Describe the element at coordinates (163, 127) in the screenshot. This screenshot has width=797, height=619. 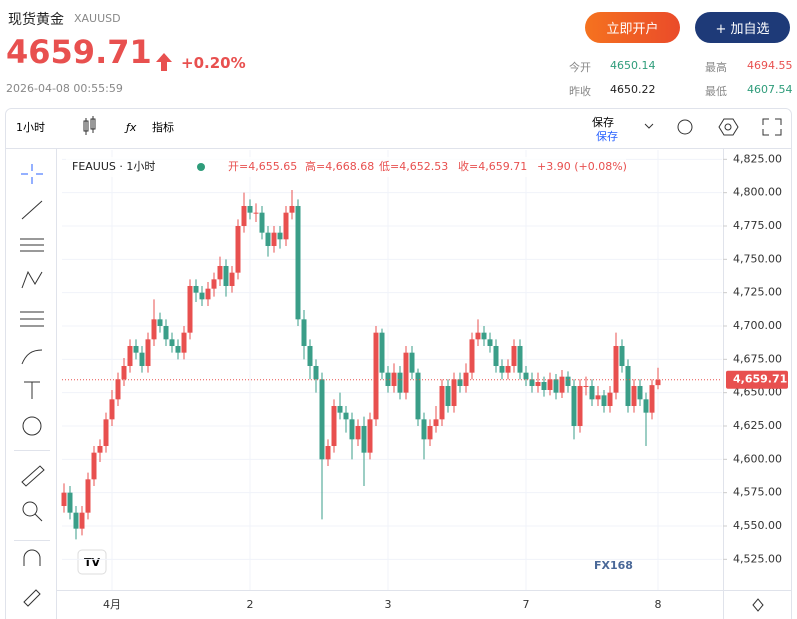
I see `indicators: 指标` at that location.